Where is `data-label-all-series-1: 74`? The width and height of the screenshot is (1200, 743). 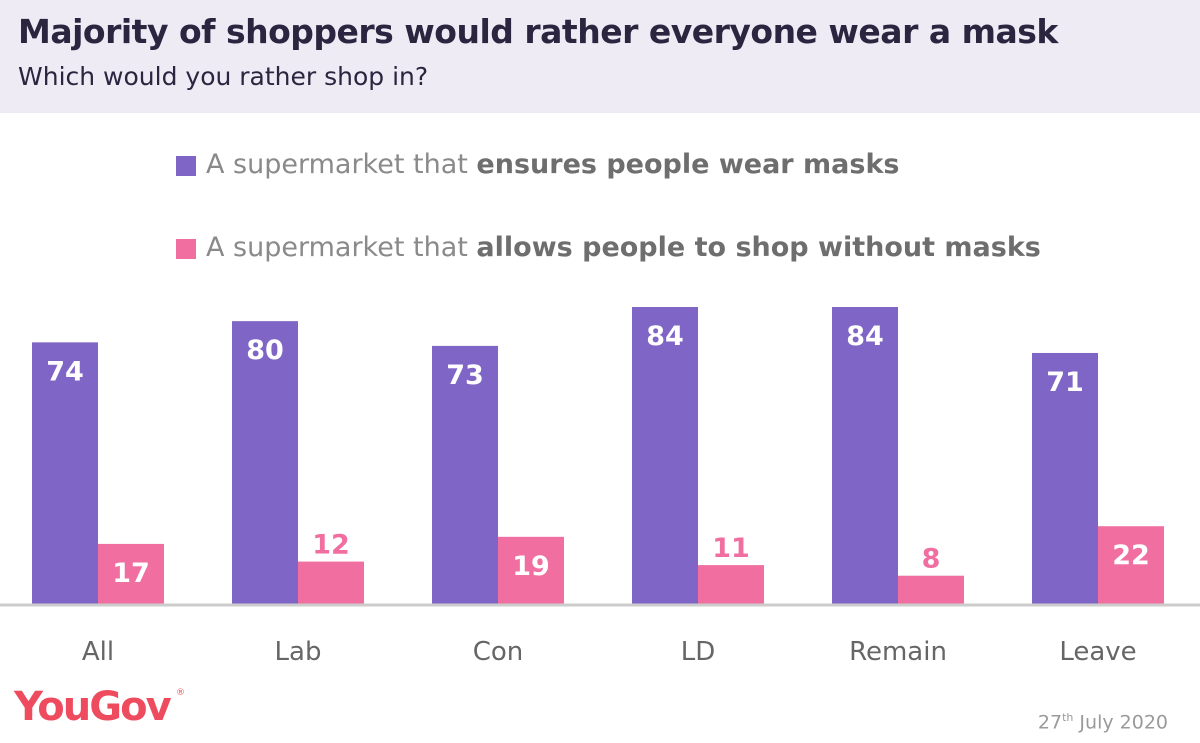 data-label-all-series-1: 74 is located at coordinates (65, 371).